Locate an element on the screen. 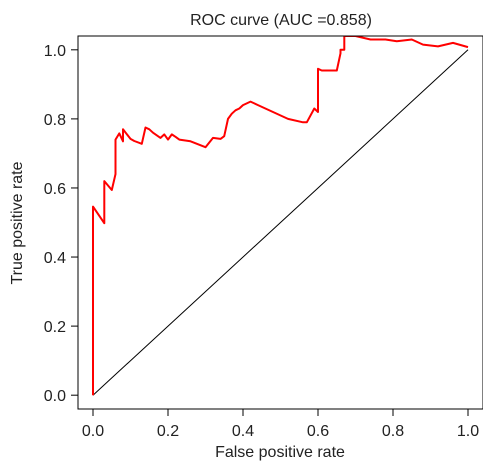 This screenshot has height=462, width=483. x-axis-label: False positive rate is located at coordinates (280, 452).